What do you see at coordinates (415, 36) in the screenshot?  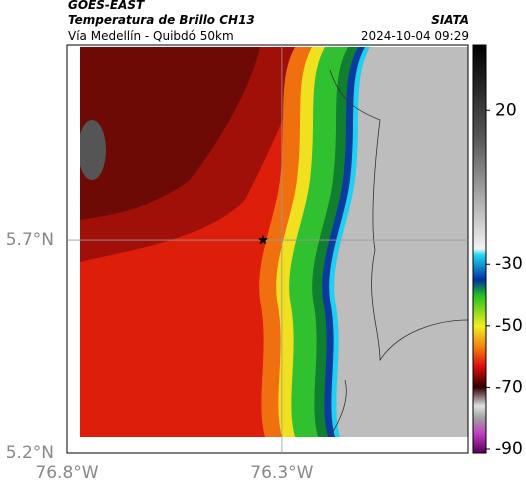 I see `timestamp: 2024-10-04 09:29` at bounding box center [415, 36].